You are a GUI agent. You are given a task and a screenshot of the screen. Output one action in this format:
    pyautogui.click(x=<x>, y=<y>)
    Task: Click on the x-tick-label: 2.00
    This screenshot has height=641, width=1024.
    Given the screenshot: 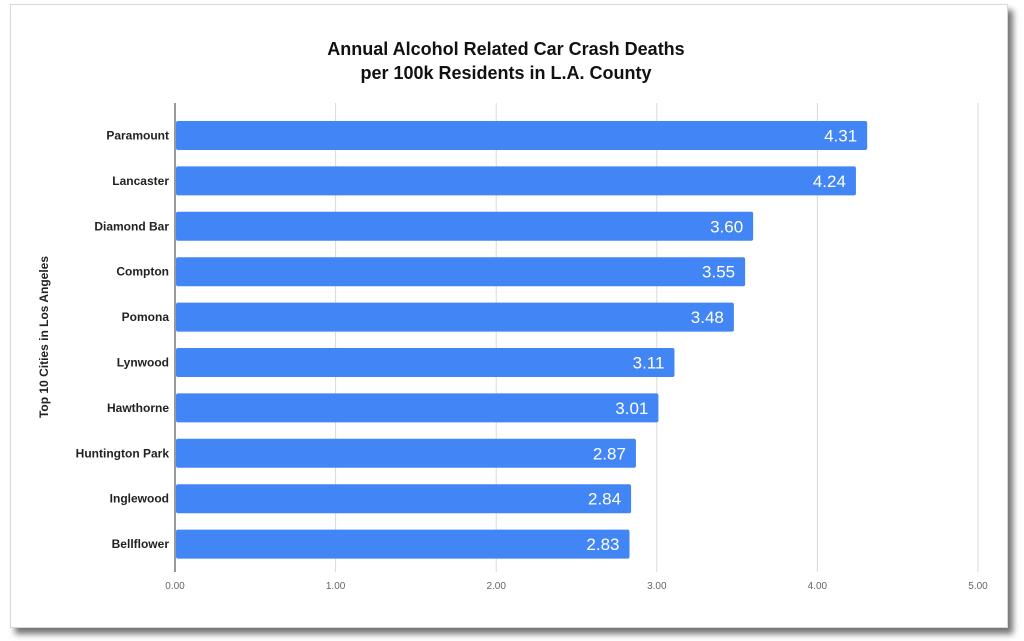 What is the action you would take?
    pyautogui.click(x=496, y=586)
    